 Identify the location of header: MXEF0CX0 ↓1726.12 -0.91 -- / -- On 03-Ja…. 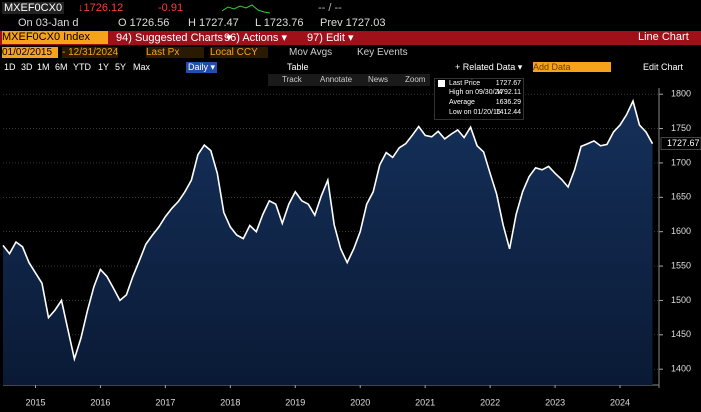
(350, 15).